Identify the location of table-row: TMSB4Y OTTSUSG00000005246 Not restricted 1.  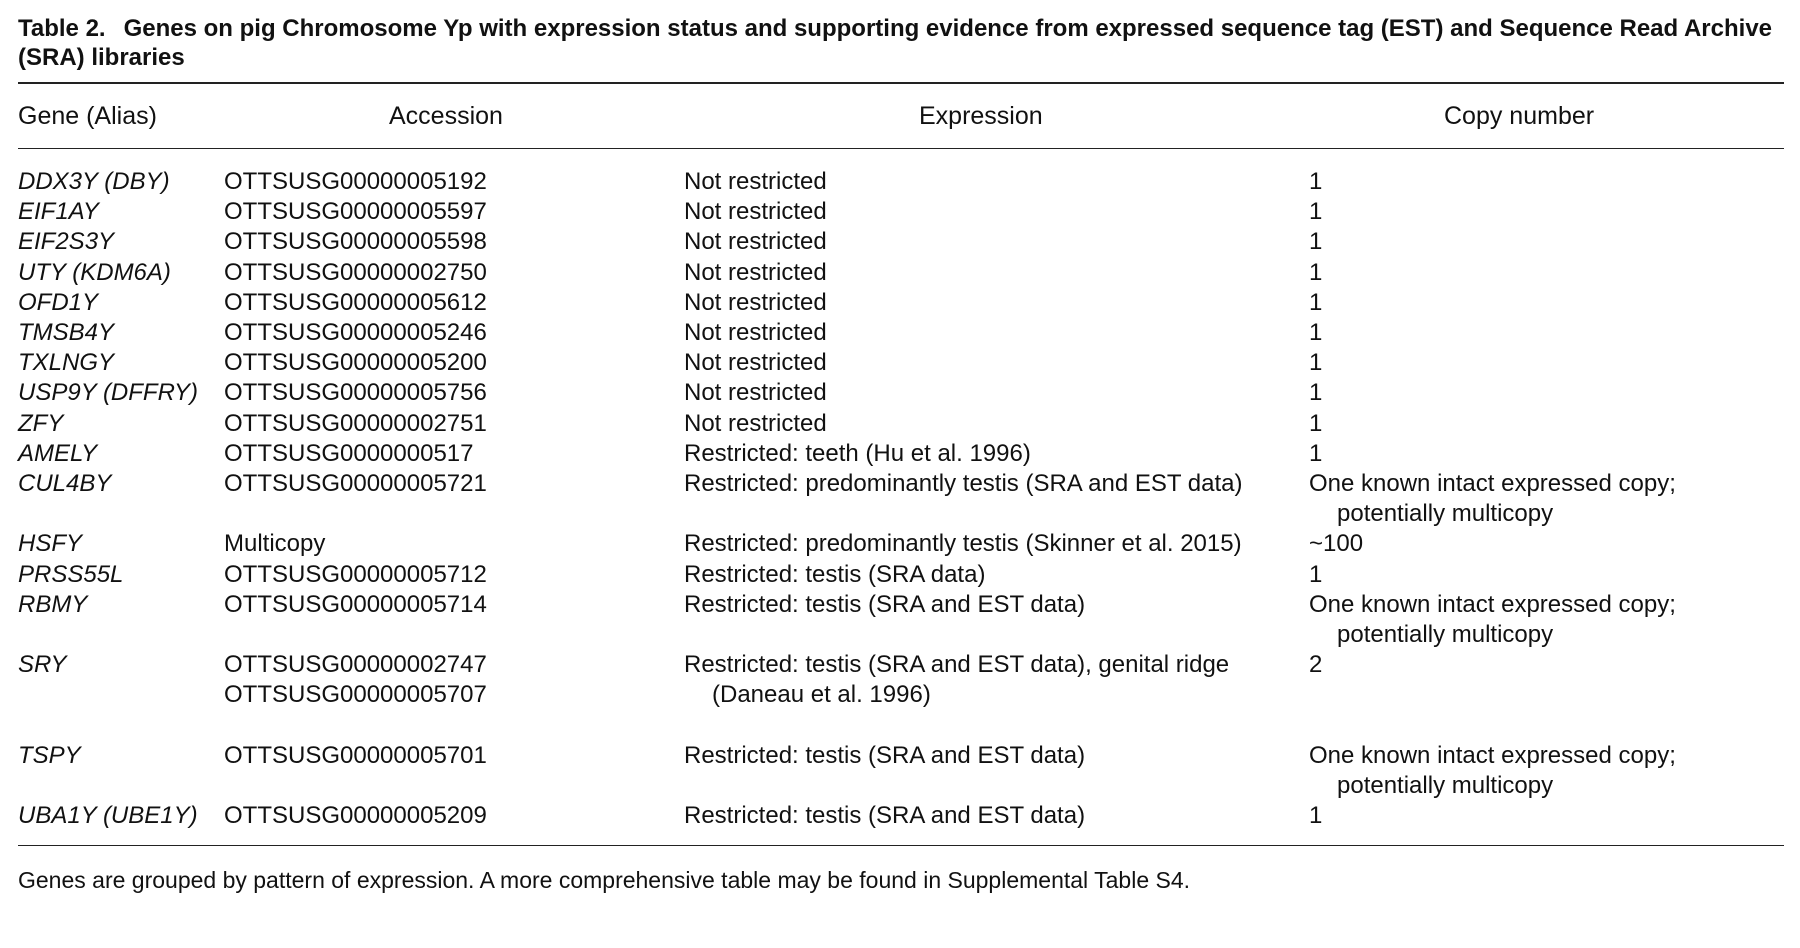
(901, 333).